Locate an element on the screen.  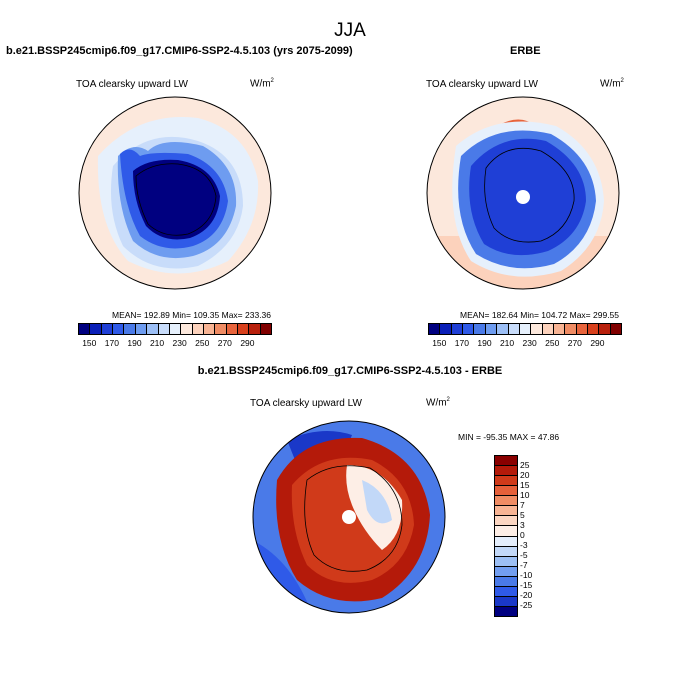
panel-1-colorbar-ticks: 150 170 190 210 230 250 270 290 is located at coordinates (174, 344).